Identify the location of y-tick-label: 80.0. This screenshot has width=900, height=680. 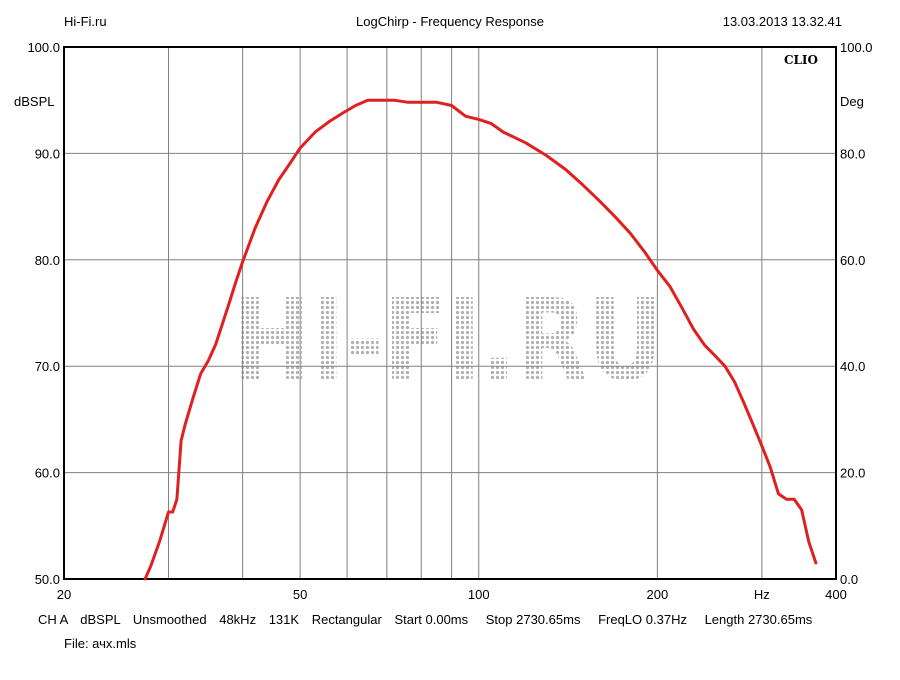
(47, 260).